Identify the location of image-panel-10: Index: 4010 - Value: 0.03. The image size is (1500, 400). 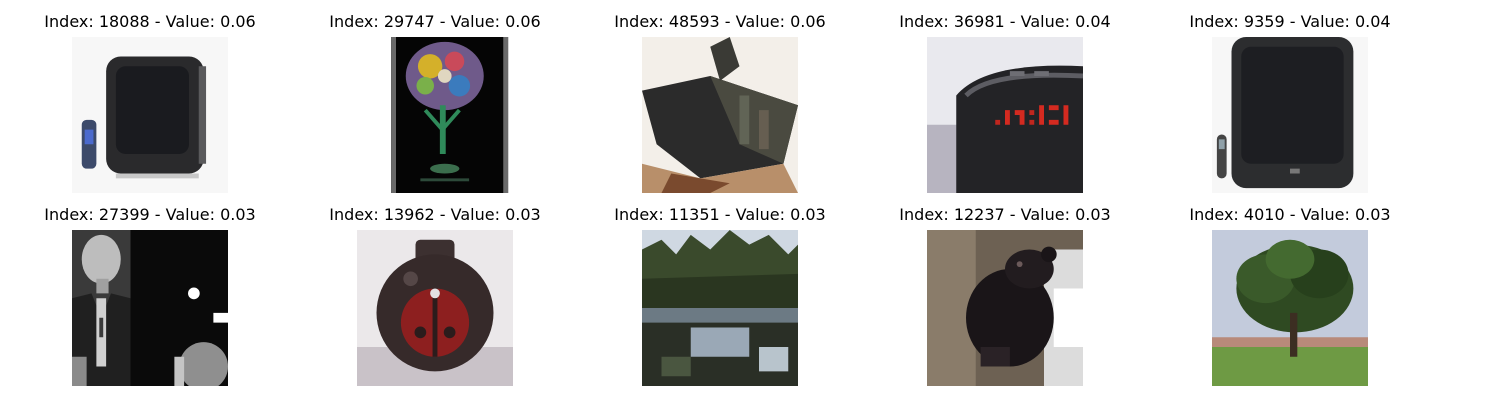
(1290, 289).